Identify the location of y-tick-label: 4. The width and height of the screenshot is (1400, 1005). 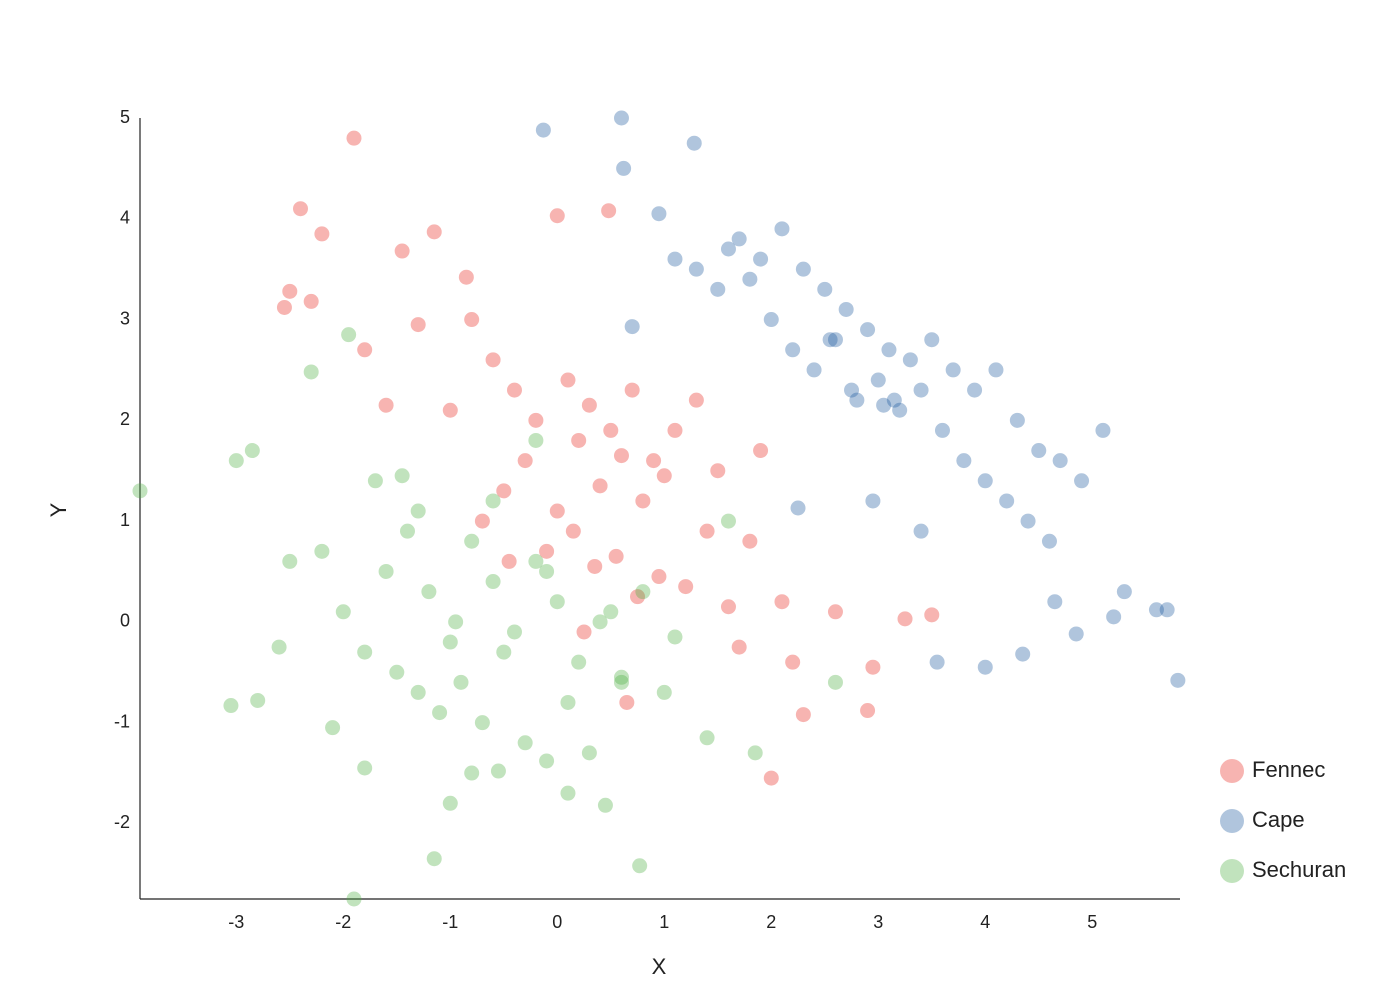
(125, 218).